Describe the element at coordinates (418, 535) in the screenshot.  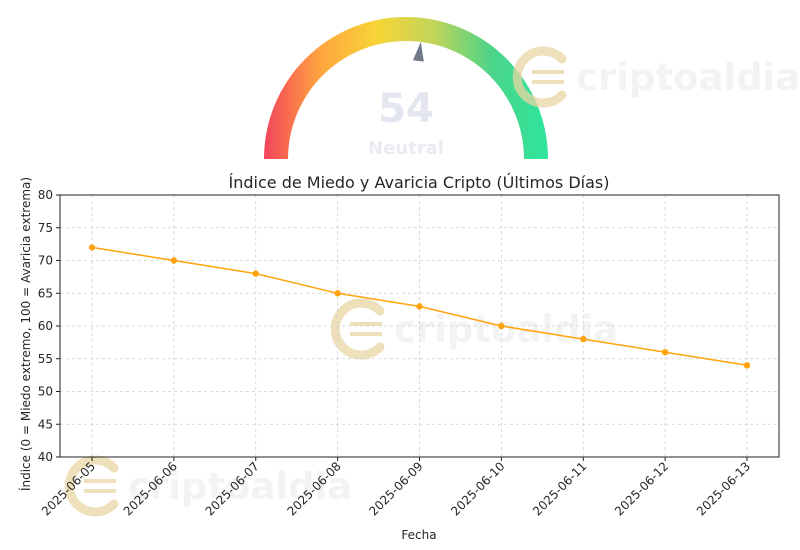
I see `x-axis-label: Fecha` at that location.